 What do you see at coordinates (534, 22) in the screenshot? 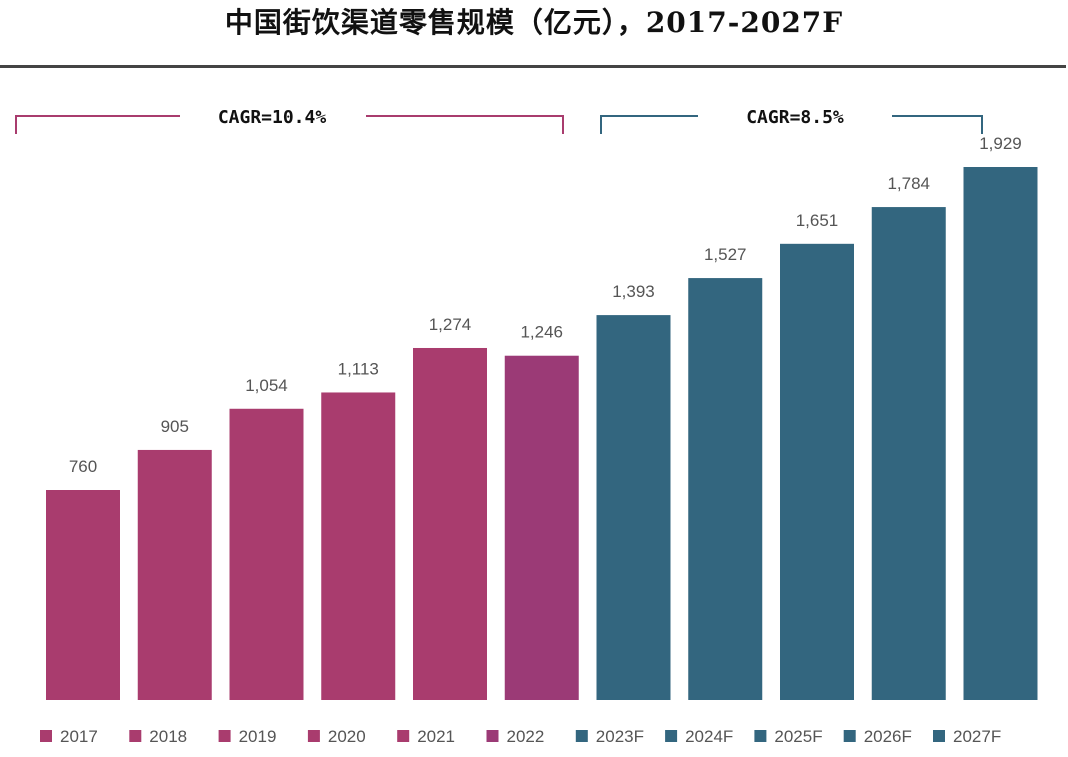
I see `chart-title: 中国街饮渠道零售规模（亿元），2017-2027F` at bounding box center [534, 22].